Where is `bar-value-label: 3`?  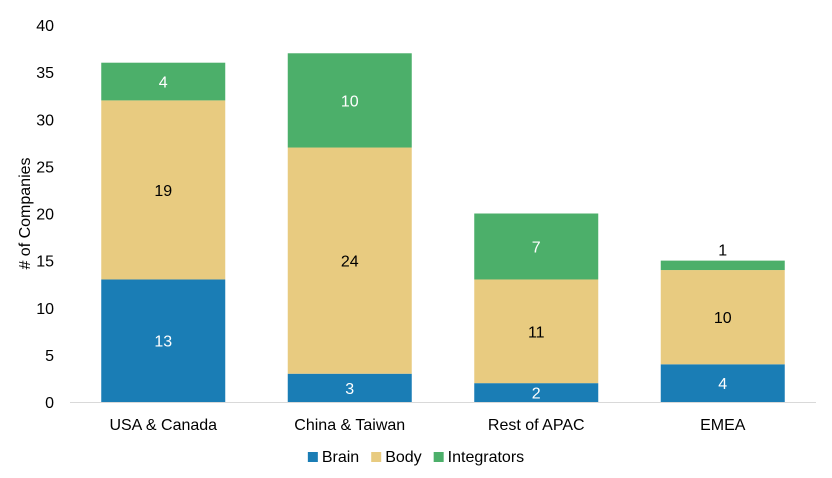 bar-value-label: 3 is located at coordinates (349, 389).